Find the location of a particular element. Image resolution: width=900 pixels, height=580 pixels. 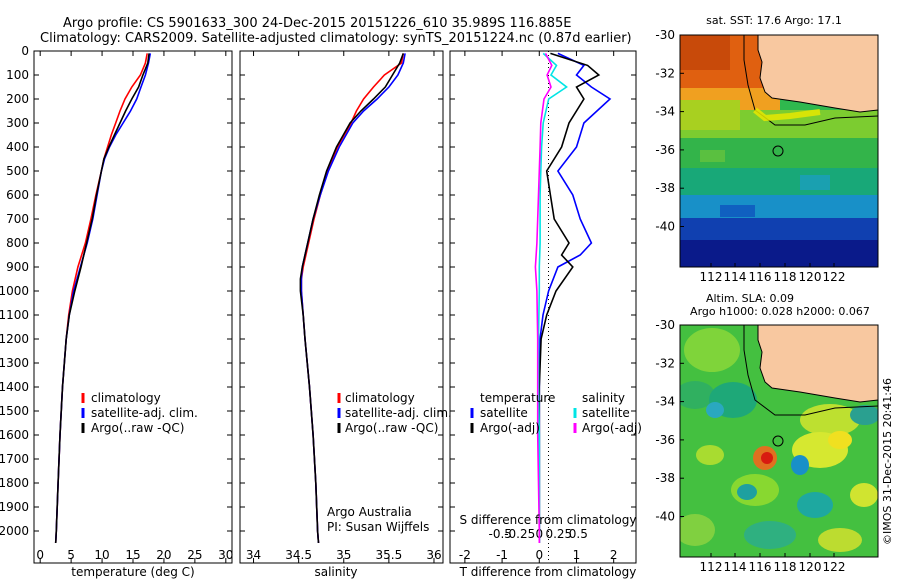

y-tick-label: 1700 is located at coordinates (14, 459).